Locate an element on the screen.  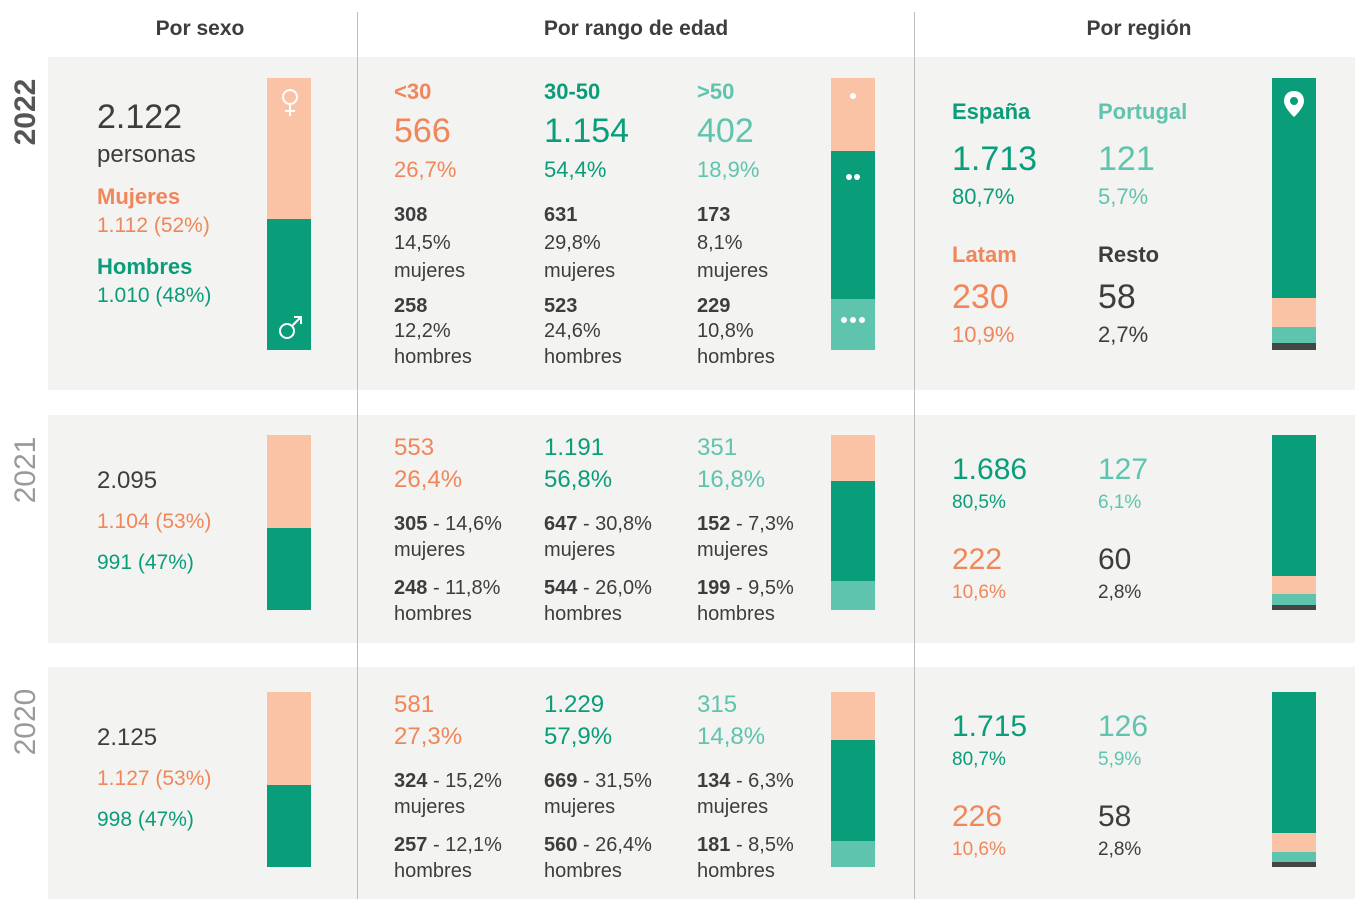
count: 523 is located at coordinates (561, 306).